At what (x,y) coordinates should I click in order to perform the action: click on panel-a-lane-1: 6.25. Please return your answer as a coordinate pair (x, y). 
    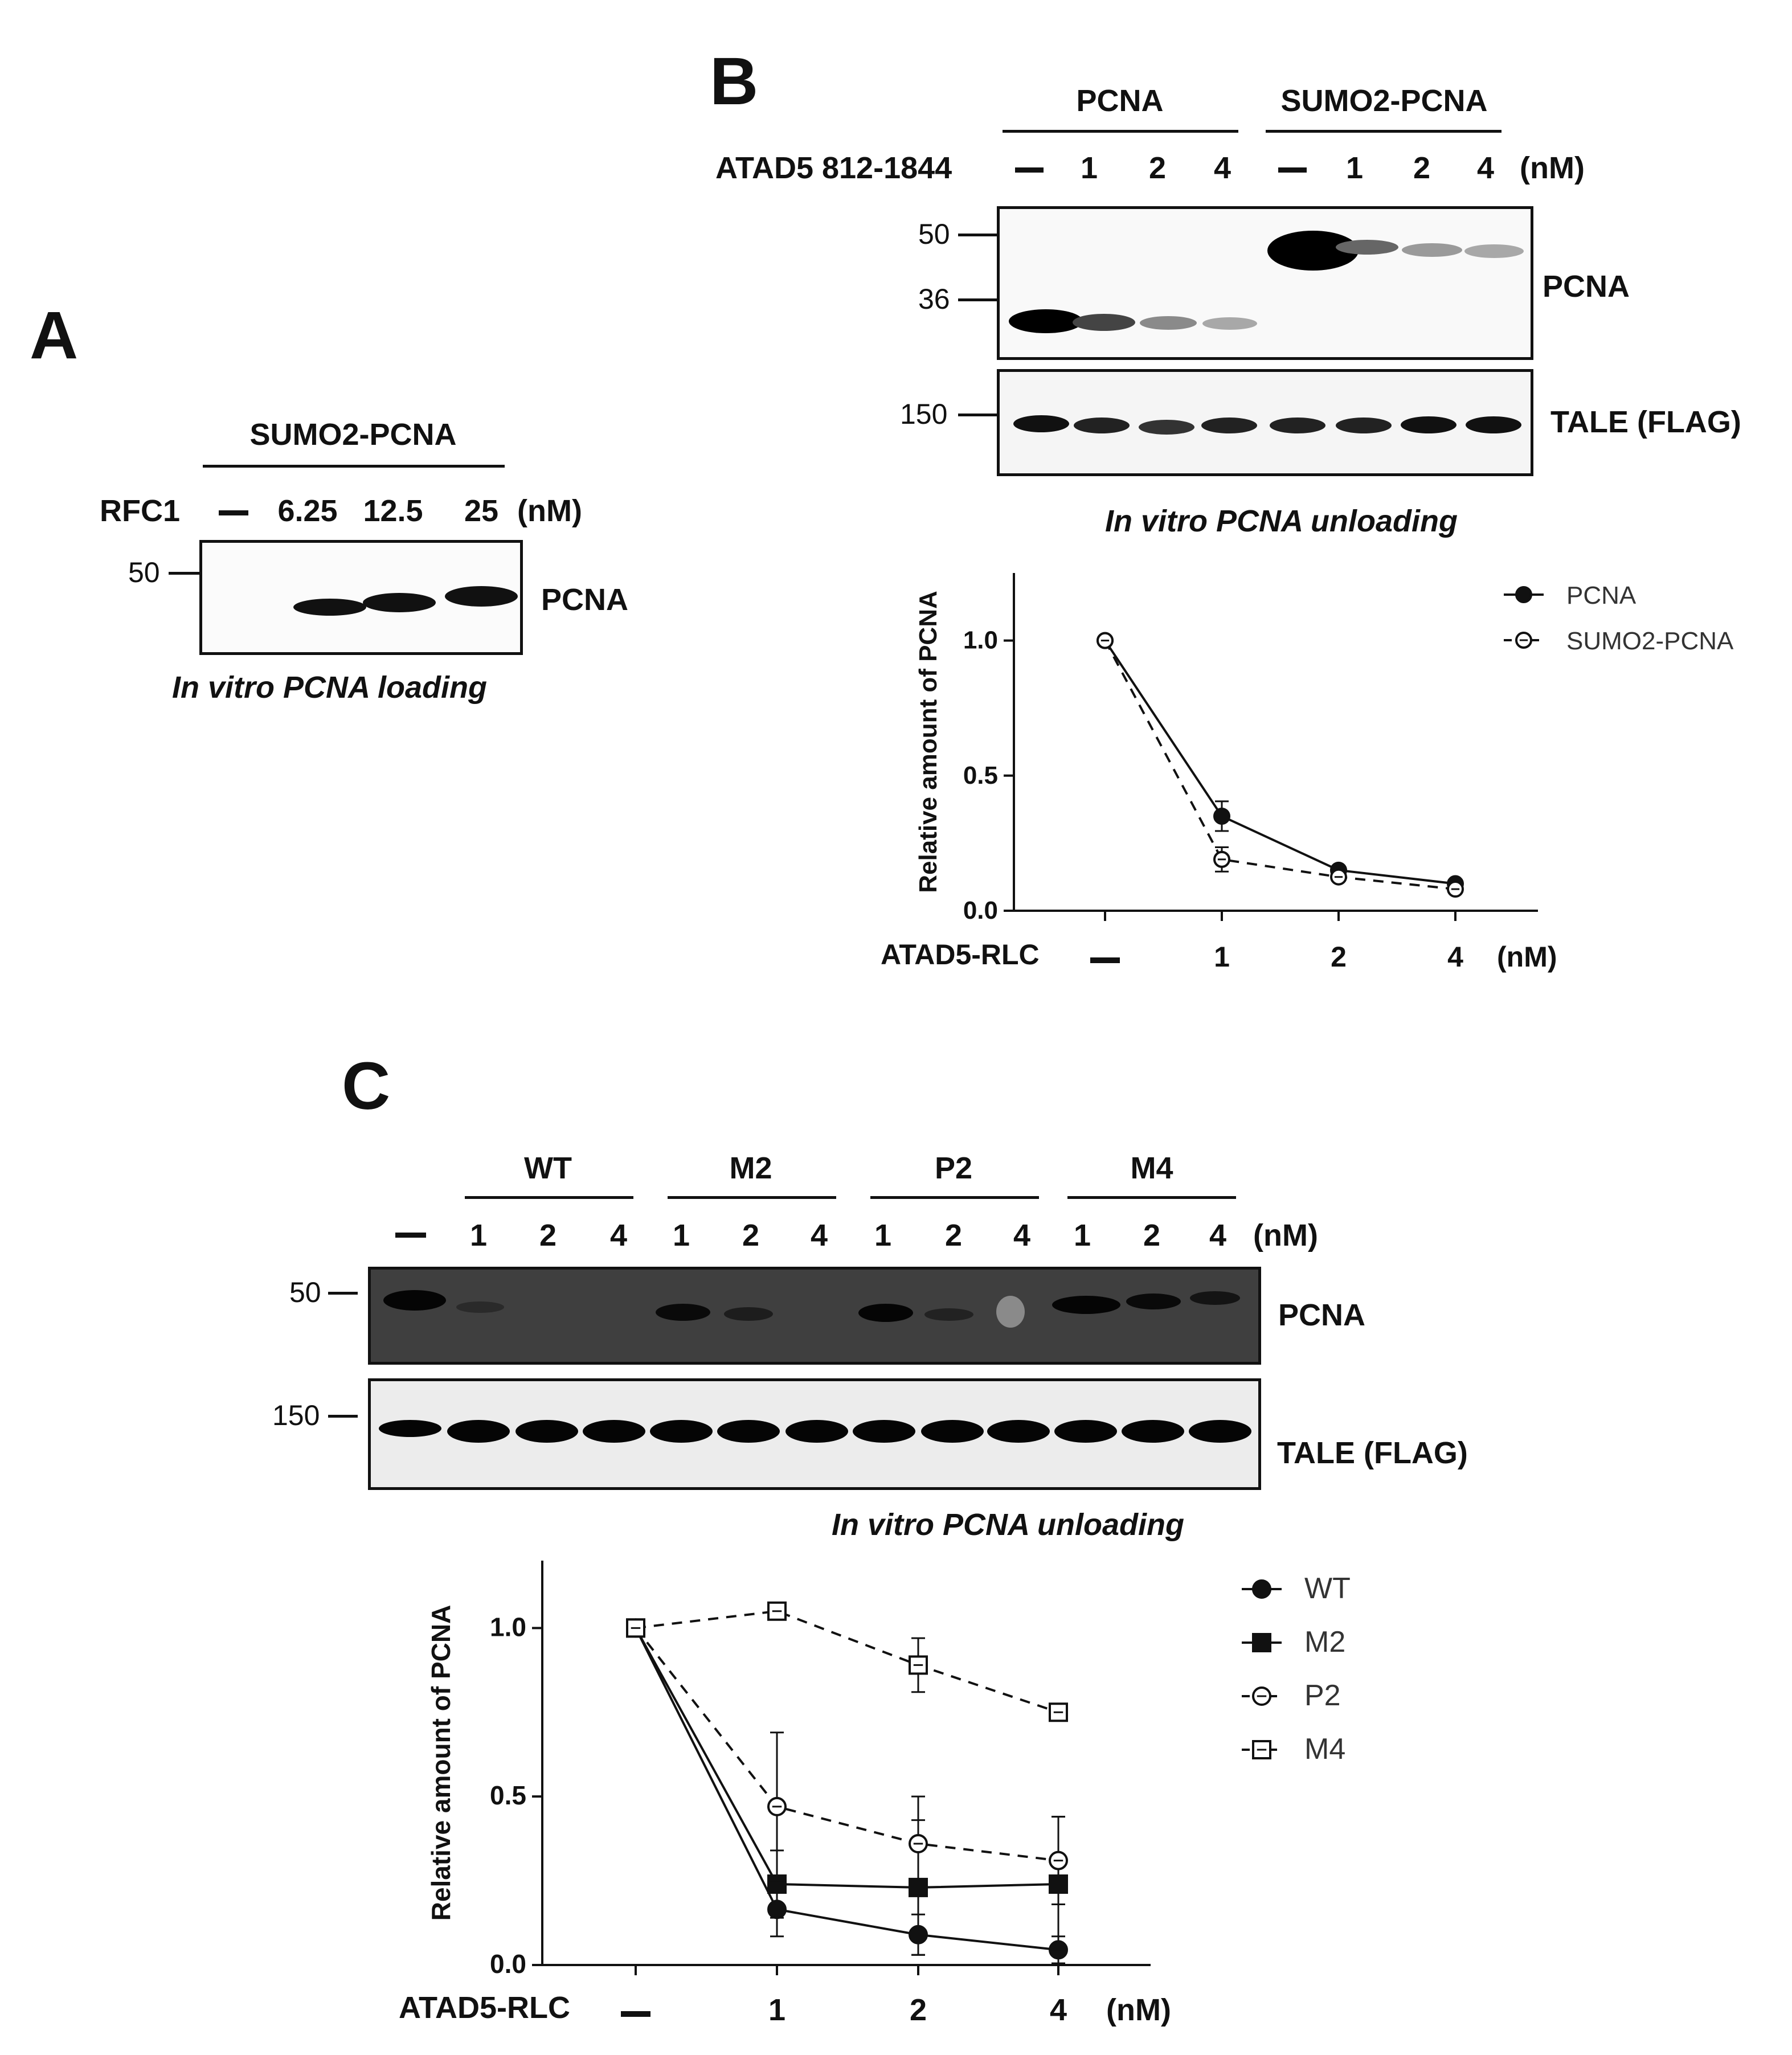
    Looking at the image, I should click on (307, 511).